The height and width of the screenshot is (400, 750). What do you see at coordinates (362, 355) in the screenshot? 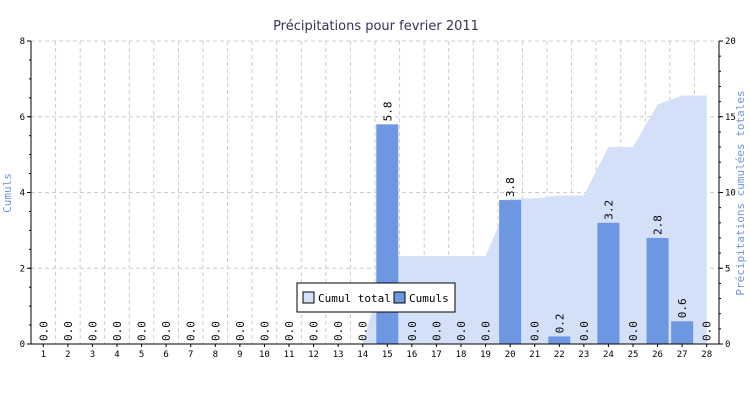
I see `x-tick-label-14: 14` at bounding box center [362, 355].